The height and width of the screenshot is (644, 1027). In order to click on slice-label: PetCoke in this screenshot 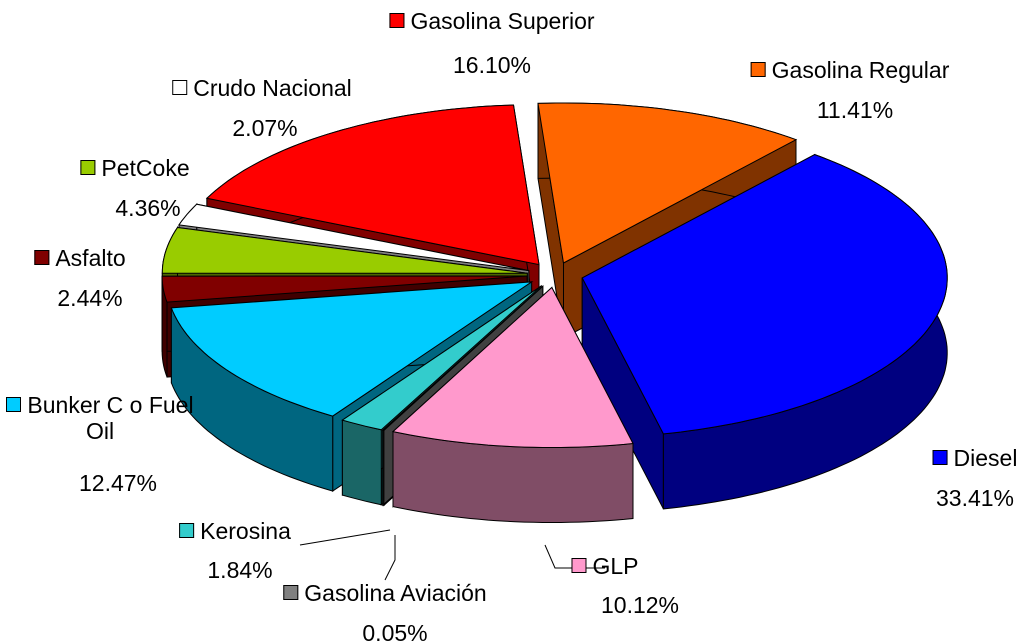, I will do `click(135, 168)`.